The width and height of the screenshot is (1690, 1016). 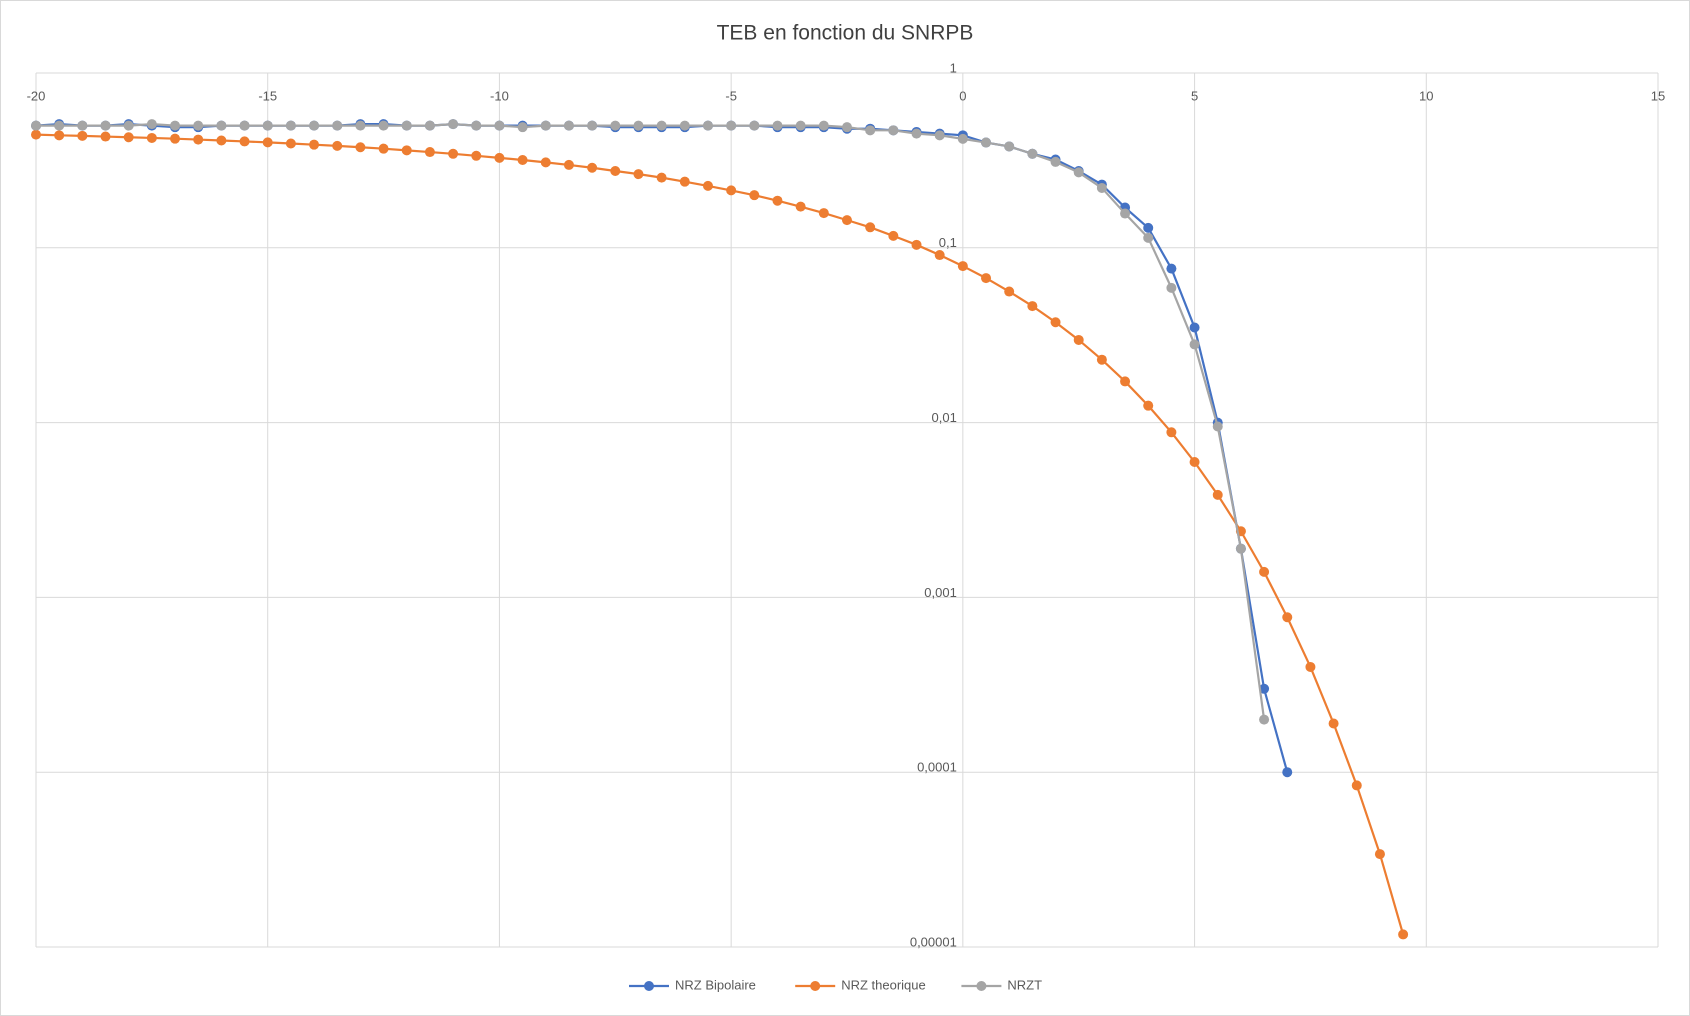 I want to click on y-tick-label: 0,01, so click(x=944, y=417).